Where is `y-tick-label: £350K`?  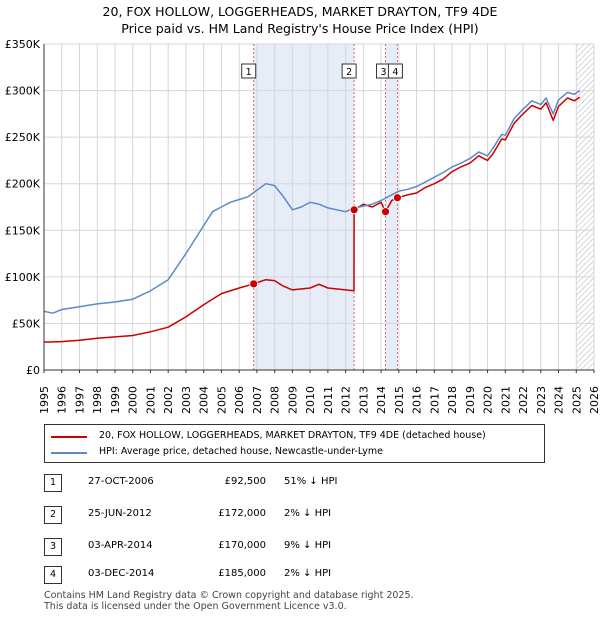
y-tick-label: £350K is located at coordinates (23, 44).